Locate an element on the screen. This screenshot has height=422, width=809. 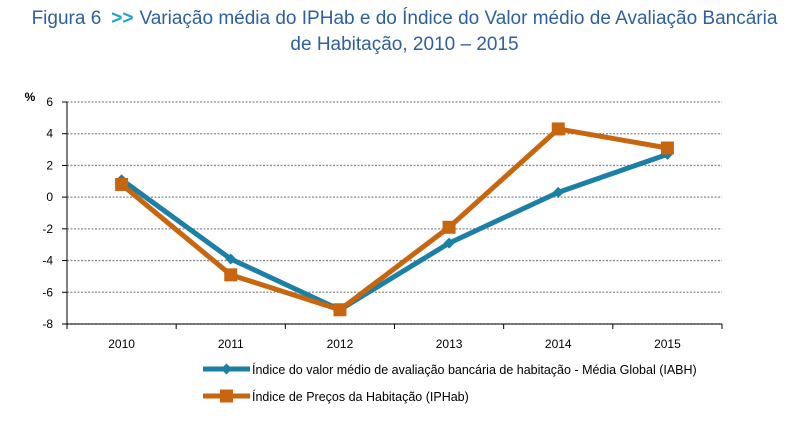
y-tick-label: 2 is located at coordinates (49, 165).